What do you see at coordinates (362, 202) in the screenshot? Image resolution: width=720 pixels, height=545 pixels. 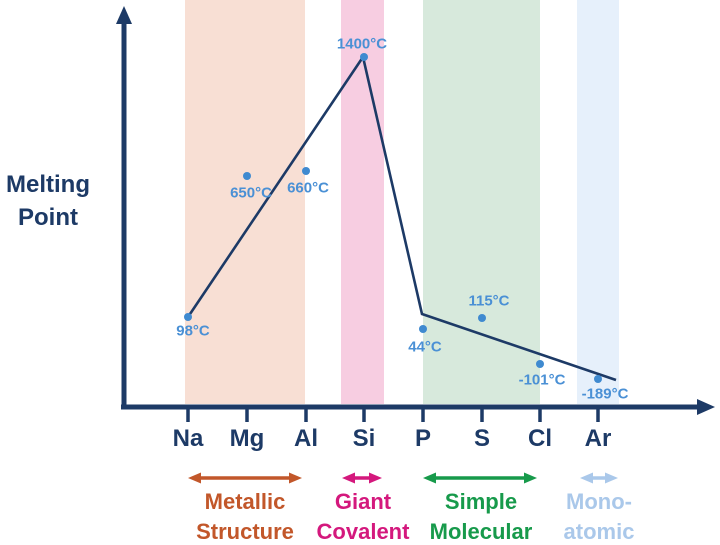 I see `band-giant-covalent` at bounding box center [362, 202].